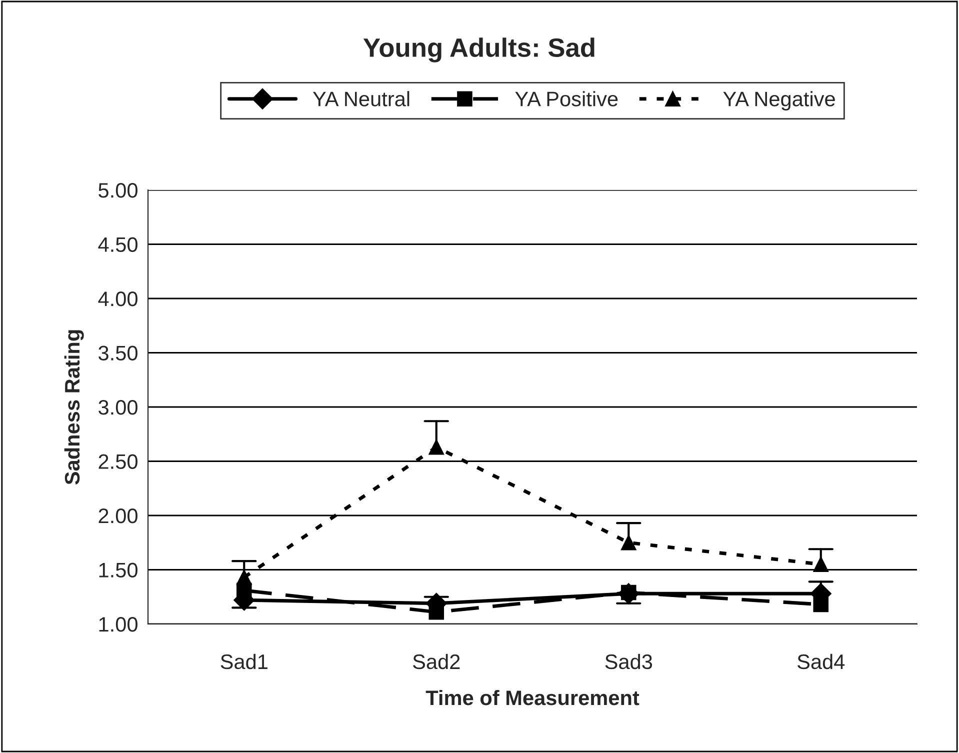 The width and height of the screenshot is (959, 753). Describe the element at coordinates (361, 98) in the screenshot. I see `legend-label: YA Neutral` at that location.